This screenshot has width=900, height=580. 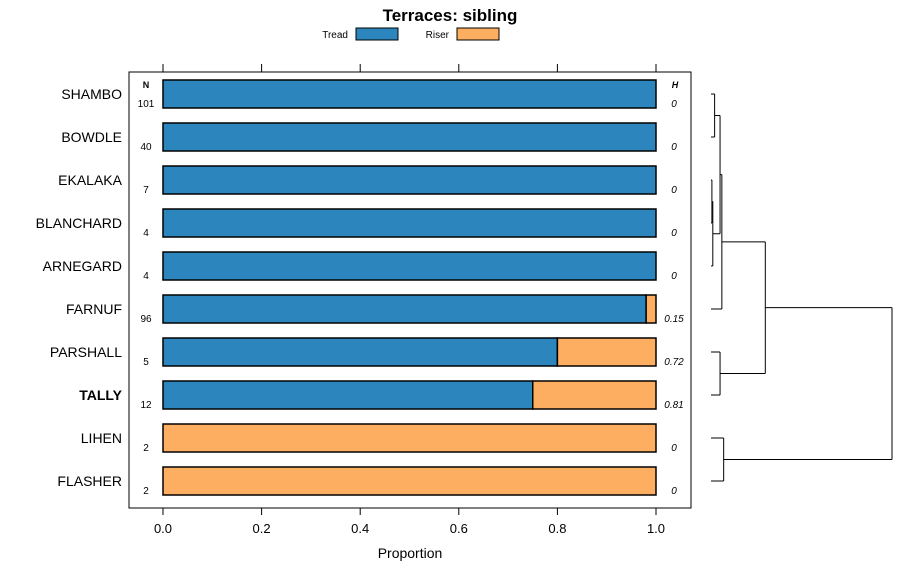 I want to click on chart-title: Terraces: sibling, so click(x=450, y=15).